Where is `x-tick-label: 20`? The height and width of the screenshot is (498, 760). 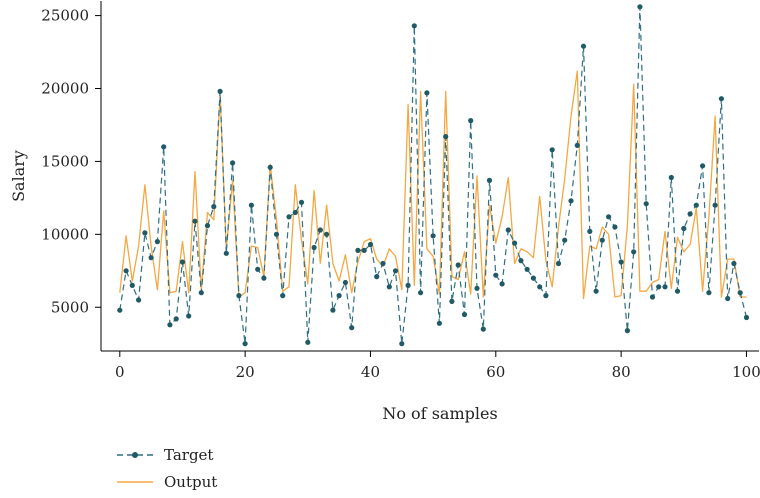
x-tick-label: 20 is located at coordinates (245, 372).